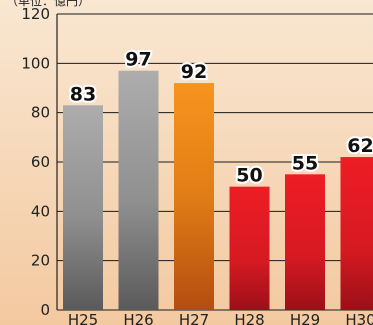 This screenshot has height=325, width=373. Describe the element at coordinates (40, 261) in the screenshot. I see `y-tick-label: 20` at that location.